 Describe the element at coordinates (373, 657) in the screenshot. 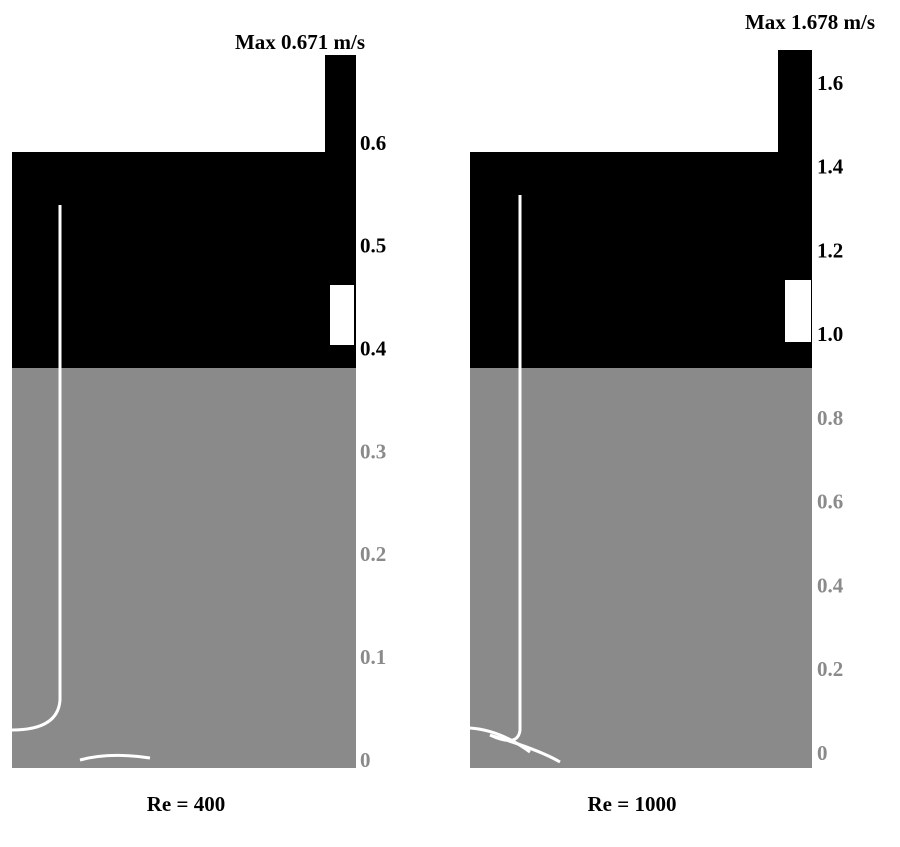

I see `colorbar-tick-label: 0.1` at that location.